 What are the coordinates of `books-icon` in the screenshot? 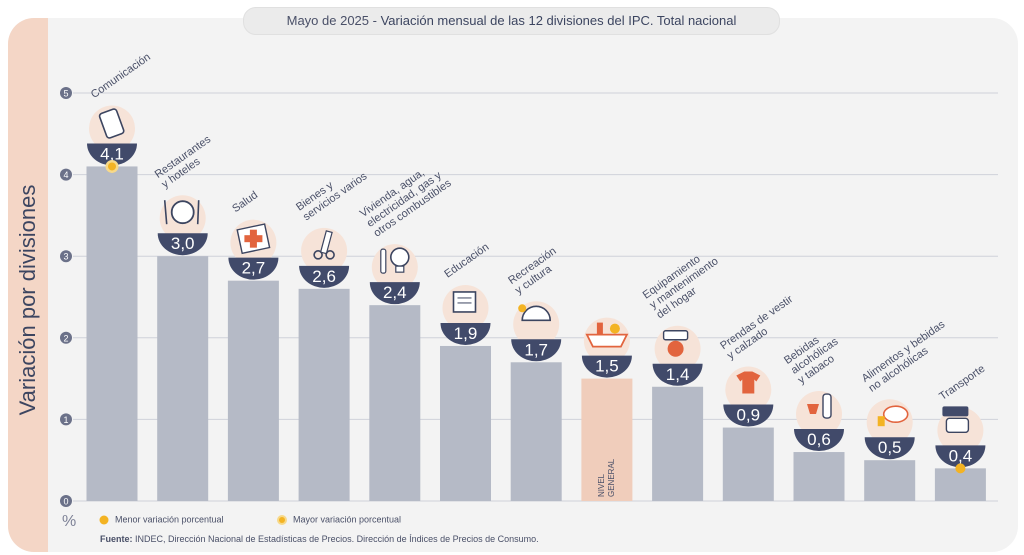 It's located at (464, 302).